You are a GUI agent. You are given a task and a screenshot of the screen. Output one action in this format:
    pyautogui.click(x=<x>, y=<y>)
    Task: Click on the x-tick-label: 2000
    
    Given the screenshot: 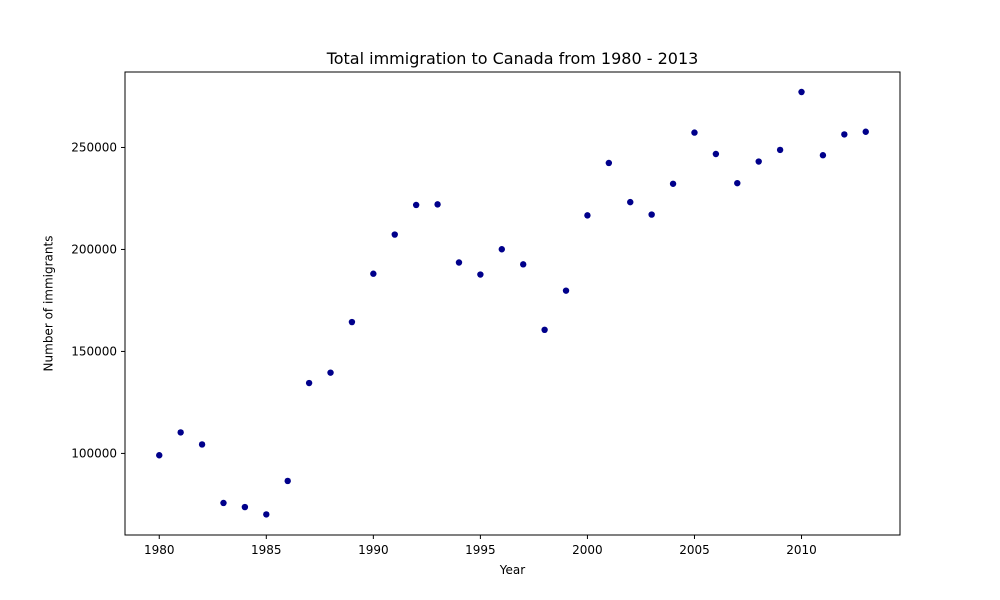 What is the action you would take?
    pyautogui.click(x=587, y=550)
    